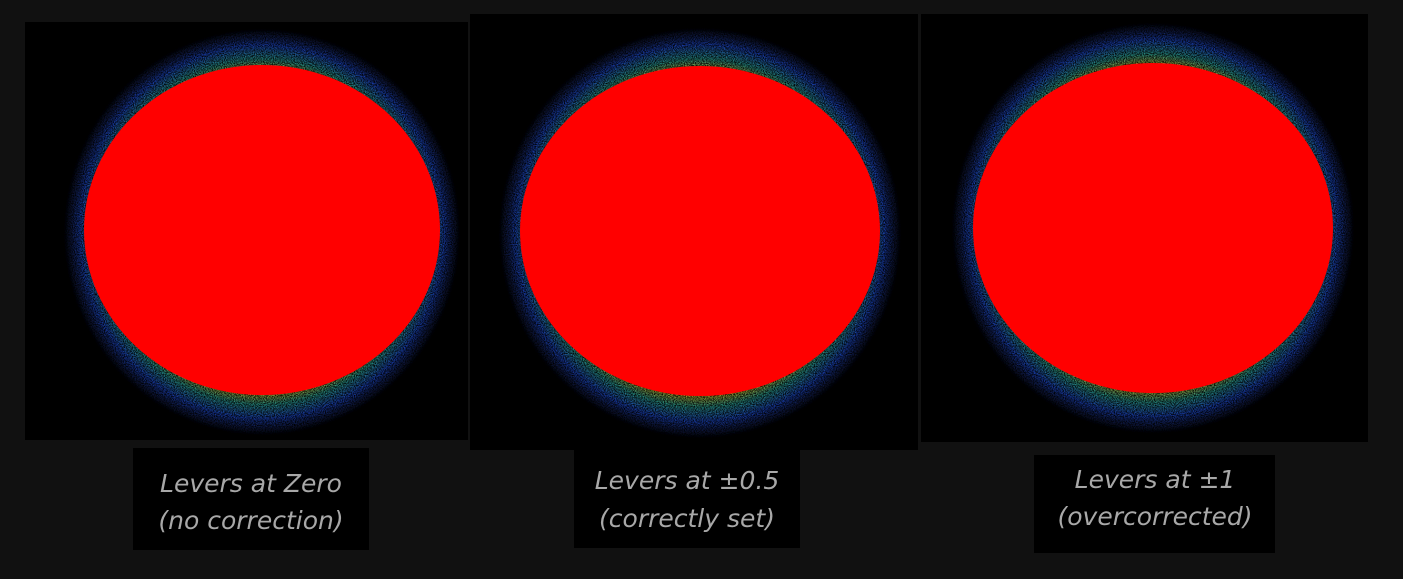 This screenshot has height=579, width=1403. I want to click on label: (no correction), so click(250, 520).